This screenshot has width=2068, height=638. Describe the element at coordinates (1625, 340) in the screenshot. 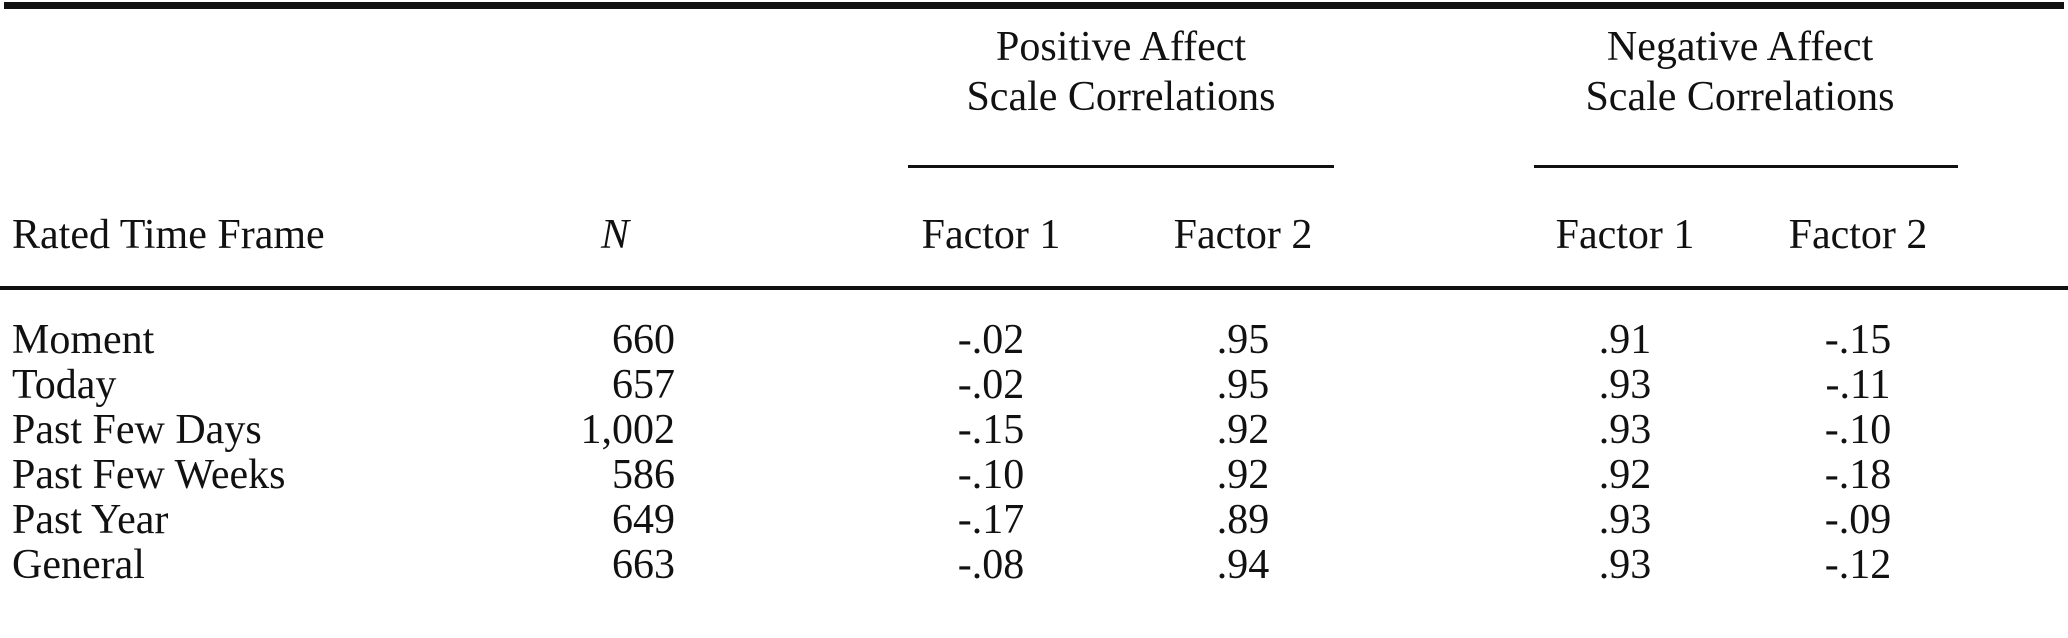

I see `cell-na-factor1: .91` at that location.